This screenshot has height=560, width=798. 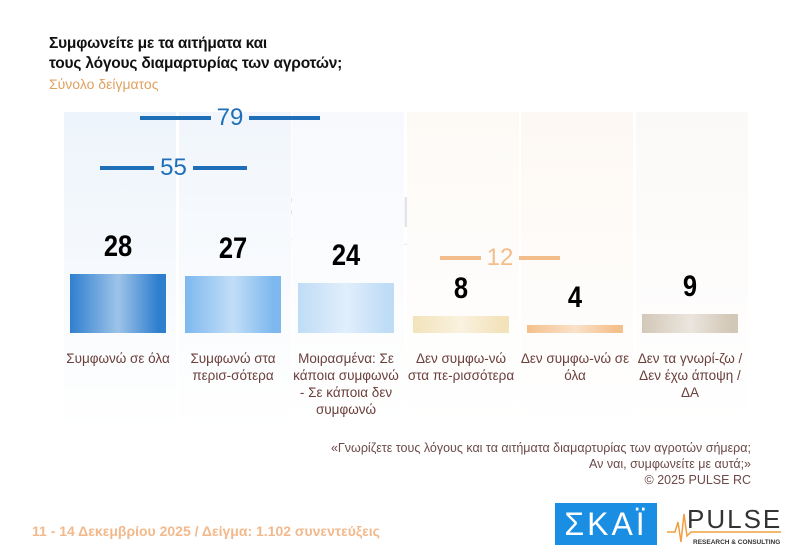 I want to click on svg-text: RESEARCH & CONSULTING, so click(x=736, y=542).